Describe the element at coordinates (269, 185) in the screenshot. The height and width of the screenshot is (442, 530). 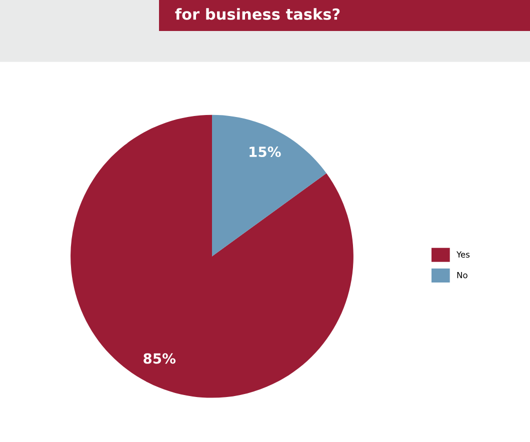
I see `pie-slice` at that location.